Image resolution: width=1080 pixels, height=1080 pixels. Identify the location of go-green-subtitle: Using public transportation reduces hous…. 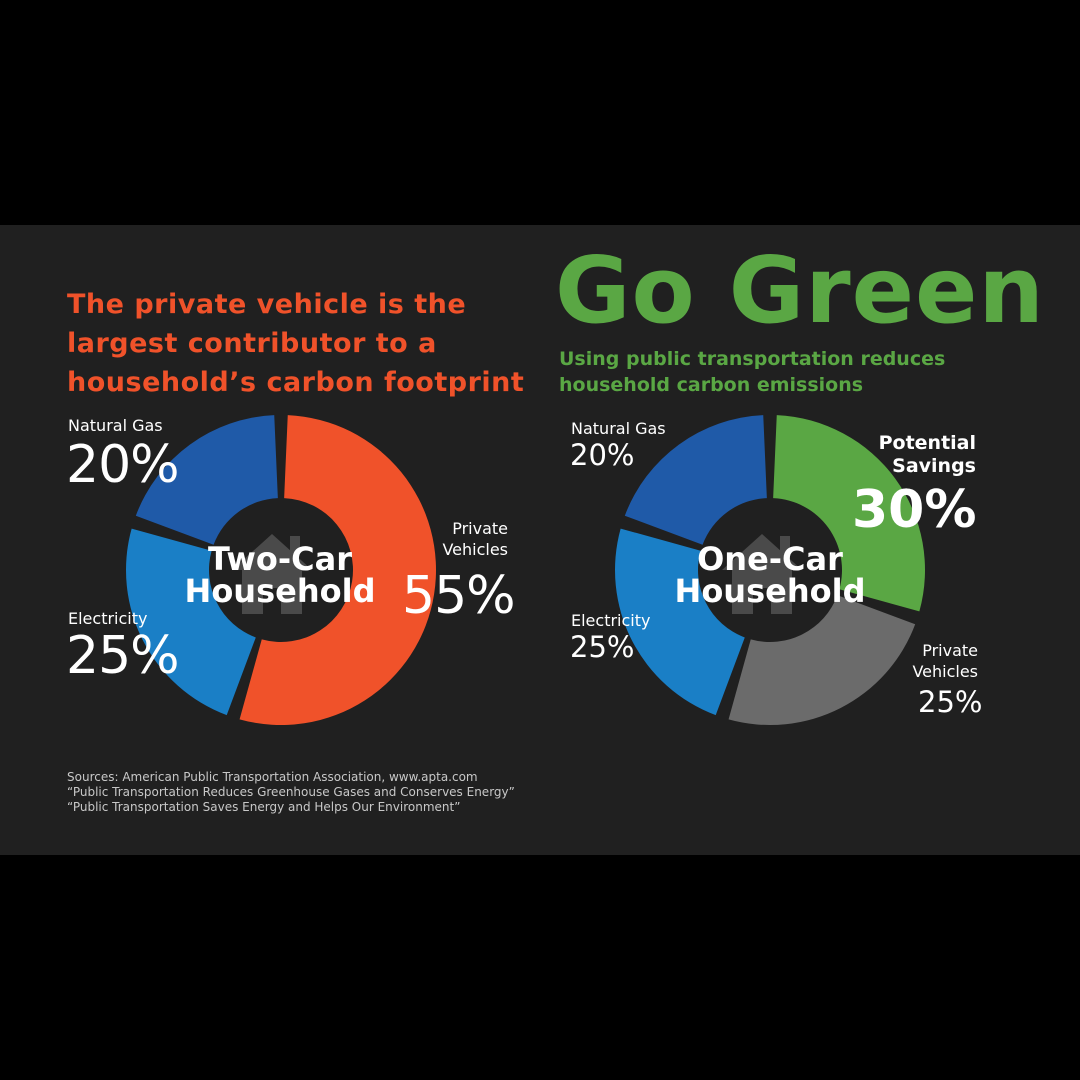
(752, 372).